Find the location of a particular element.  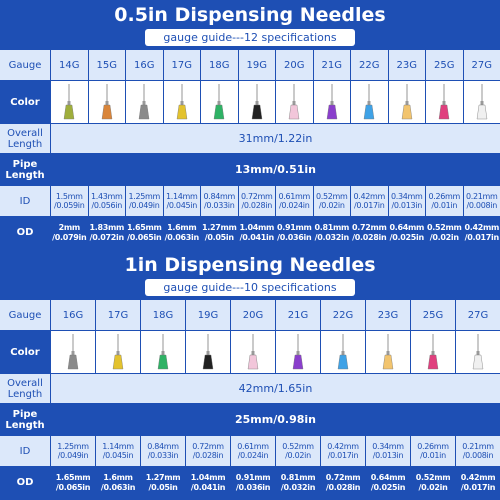

od-cell: 1.04mm/0.041in is located at coordinates (208, 482).